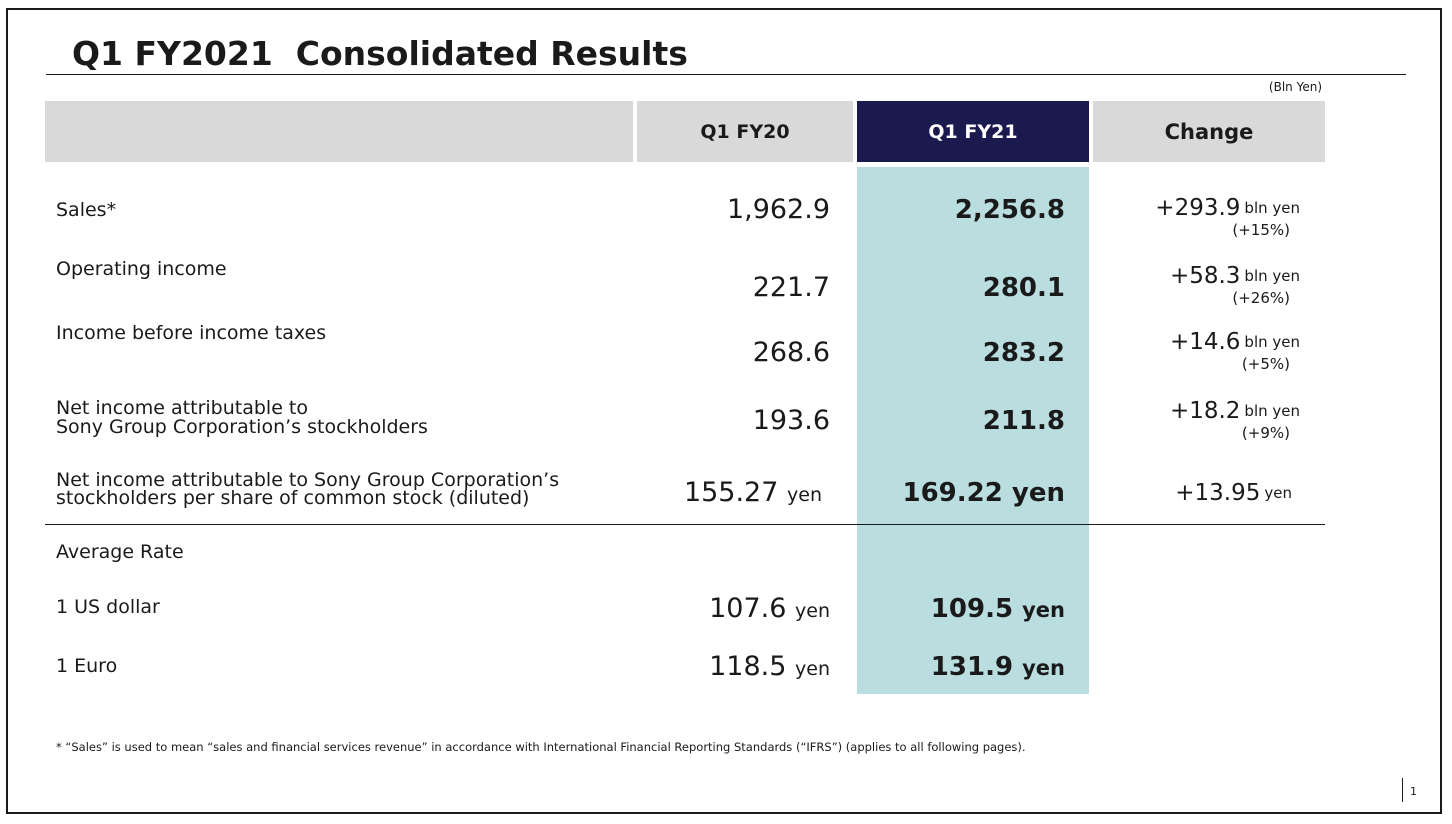 The image size is (1452, 824). What do you see at coordinates (1205, 342) in the screenshot?
I see `income-before-taxes-change-value: +14.6` at bounding box center [1205, 342].